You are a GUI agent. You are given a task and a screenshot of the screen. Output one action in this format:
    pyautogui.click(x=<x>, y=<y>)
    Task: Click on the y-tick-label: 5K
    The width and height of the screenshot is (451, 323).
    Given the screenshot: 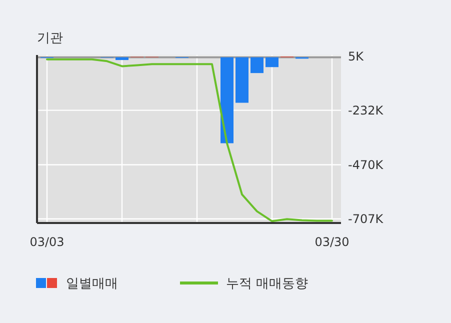 What is the action you would take?
    pyautogui.click(x=356, y=56)
    